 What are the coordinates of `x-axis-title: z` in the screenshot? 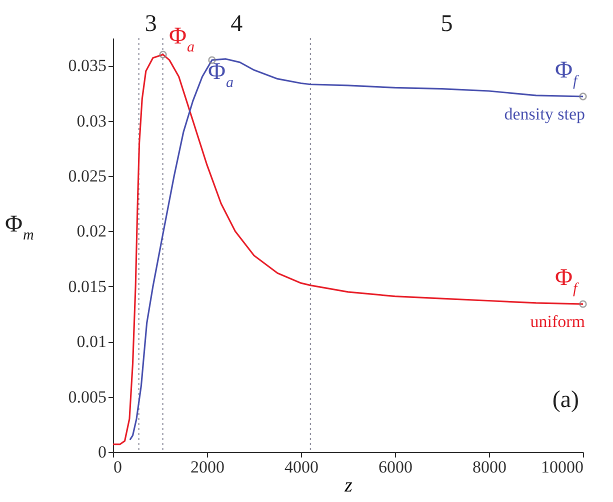 It's located at (348, 485).